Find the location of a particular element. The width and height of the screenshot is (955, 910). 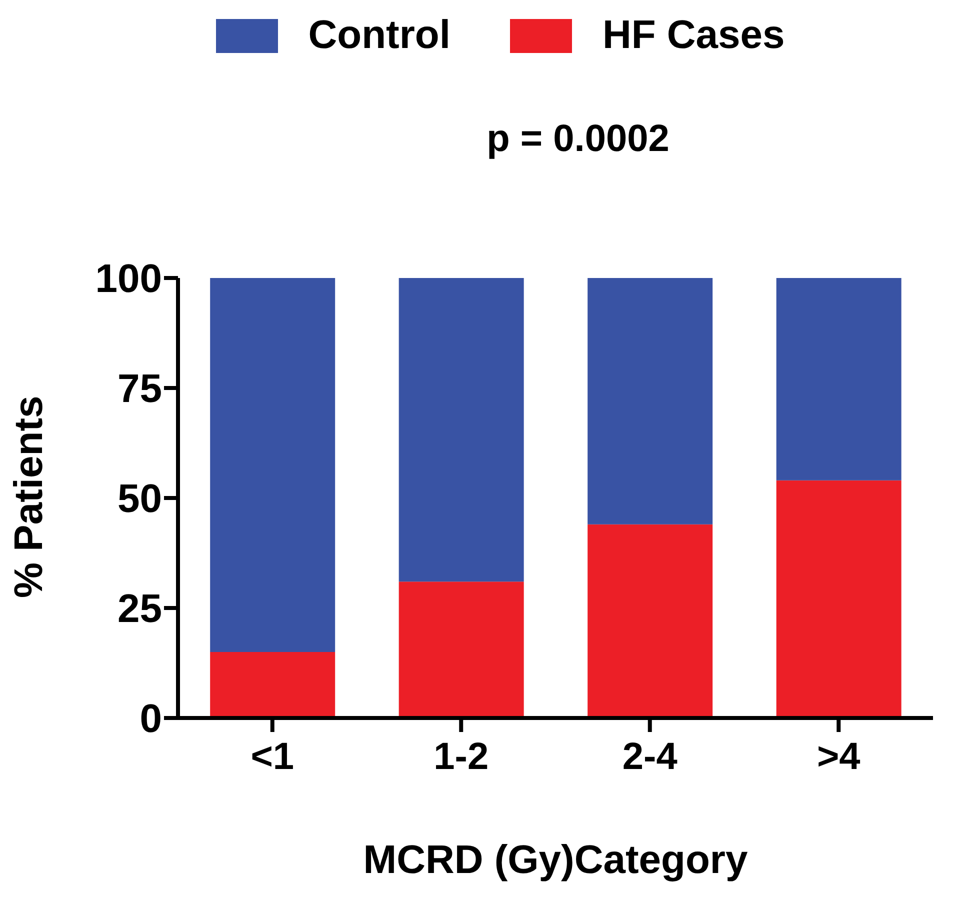

y-tick-label: 50 is located at coordinates (140, 499).